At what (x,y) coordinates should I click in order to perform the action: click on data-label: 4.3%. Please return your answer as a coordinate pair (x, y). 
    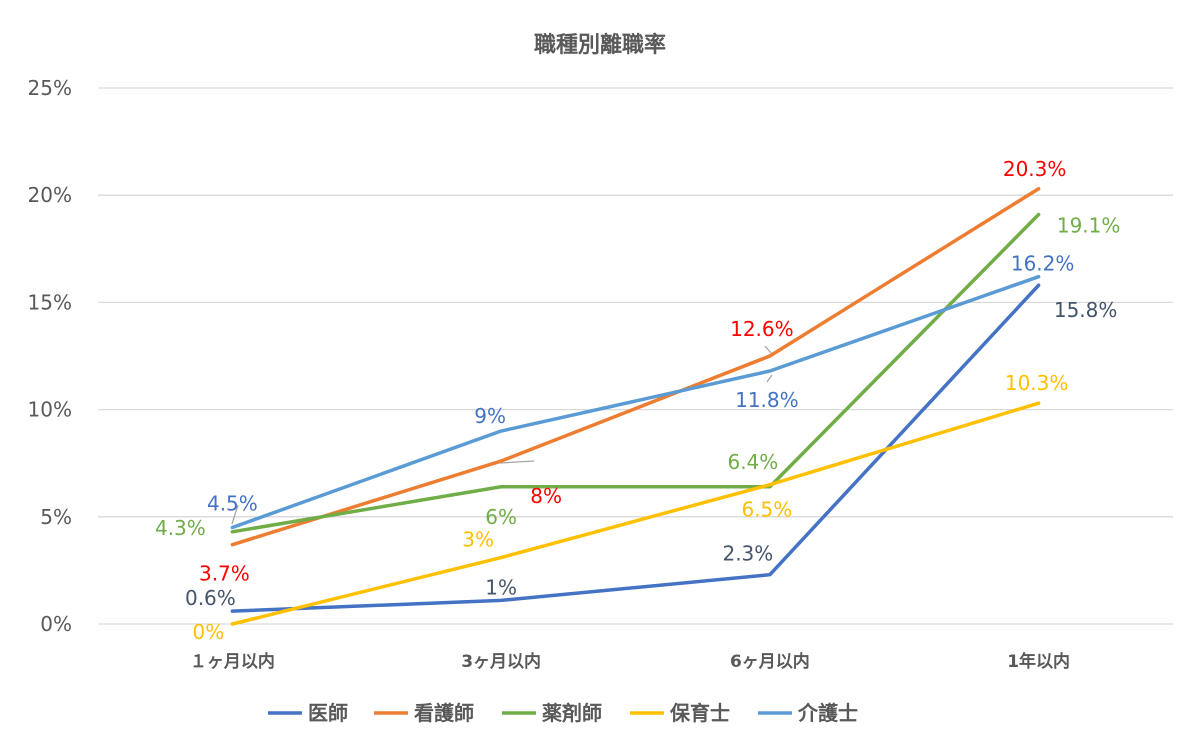
    Looking at the image, I should click on (180, 528).